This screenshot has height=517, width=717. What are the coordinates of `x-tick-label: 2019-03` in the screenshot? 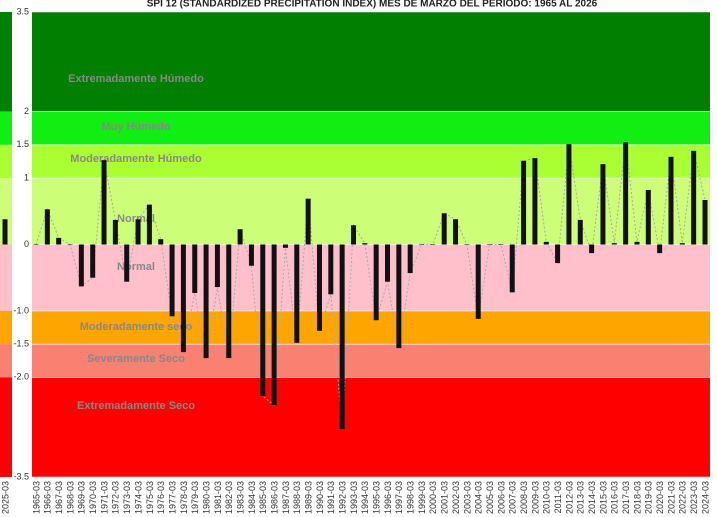 It's located at (649, 497).